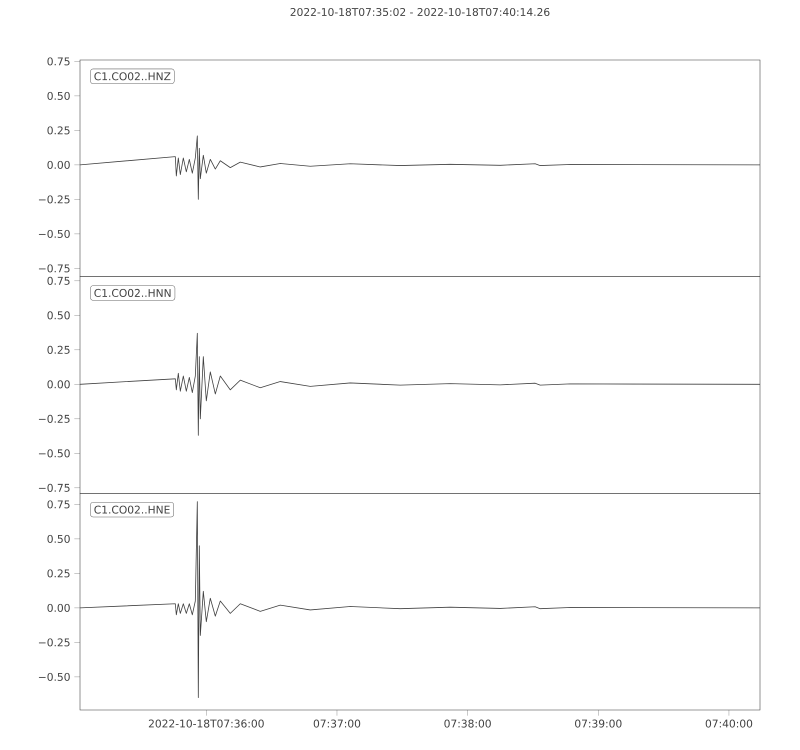 This screenshot has height=750, width=800. I want to click on chart-title: 2022-10-18T07:35:02 - 2022-10-18T07:40:14.26, so click(420, 12).